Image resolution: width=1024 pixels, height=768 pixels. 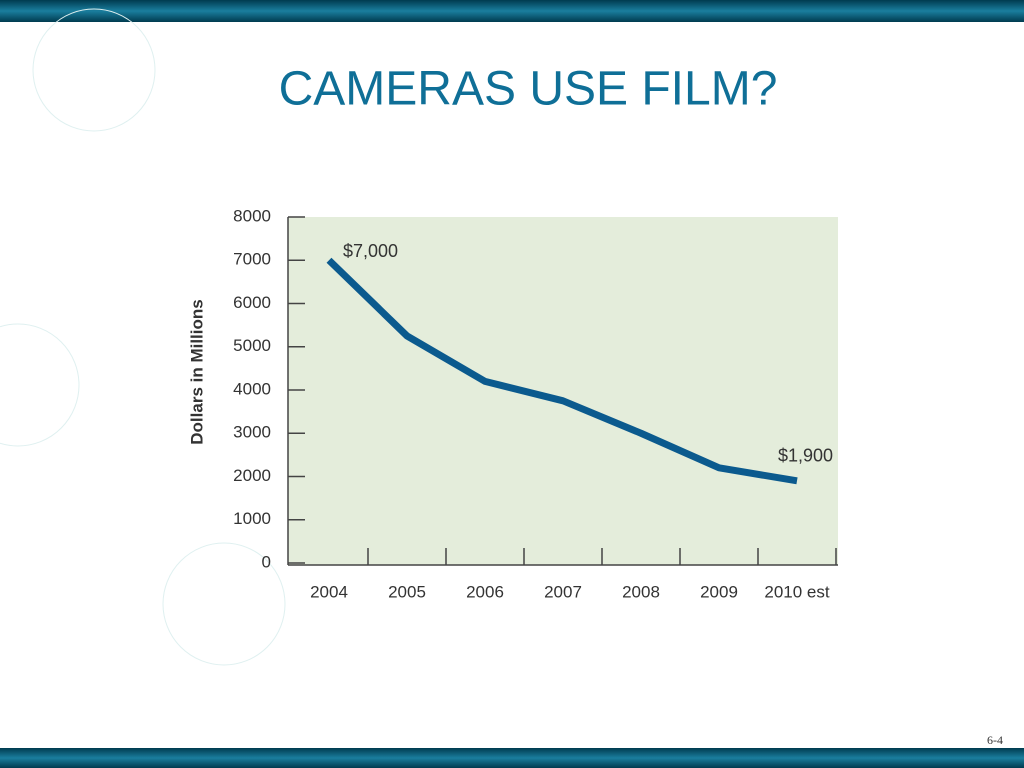 What do you see at coordinates (719, 591) in the screenshot?
I see `x-tick-label: 2009` at bounding box center [719, 591].